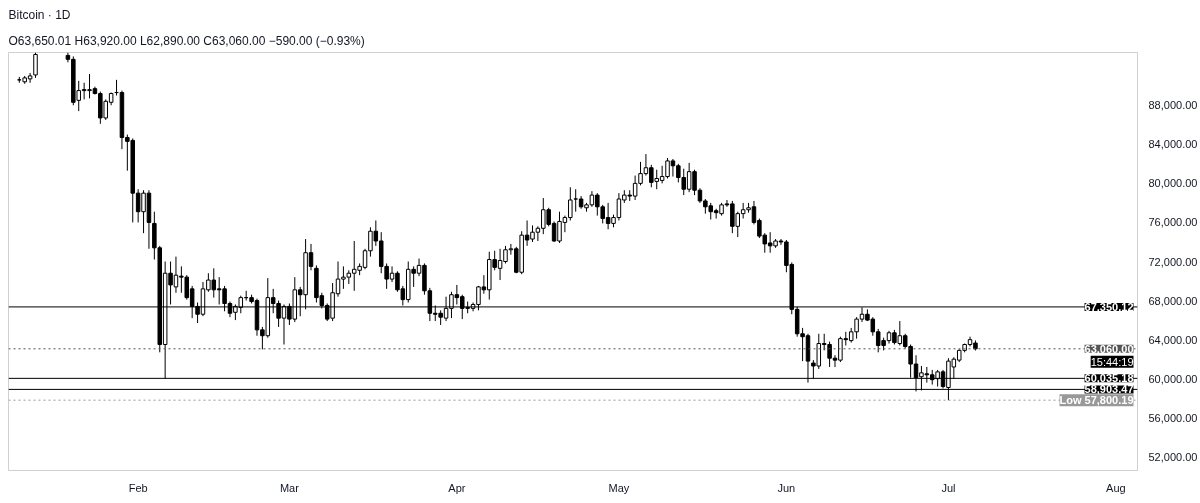 The image size is (1200, 503). Describe the element at coordinates (1173, 183) in the screenshot. I see `y-tick-label: 80,000.00` at that location.